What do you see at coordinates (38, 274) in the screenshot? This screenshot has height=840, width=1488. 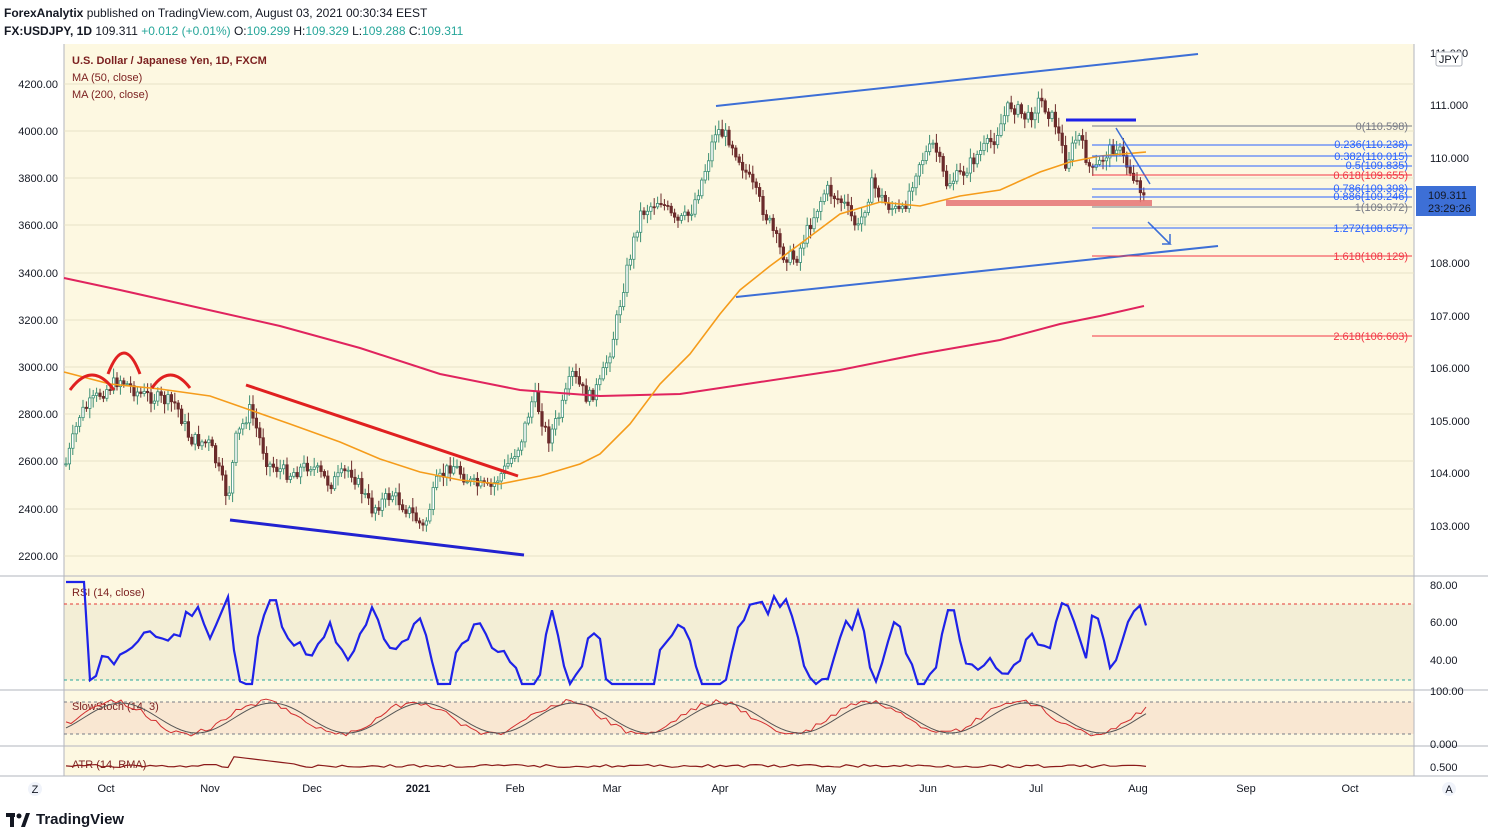 I see `left-tick: 3400.00` at bounding box center [38, 274].